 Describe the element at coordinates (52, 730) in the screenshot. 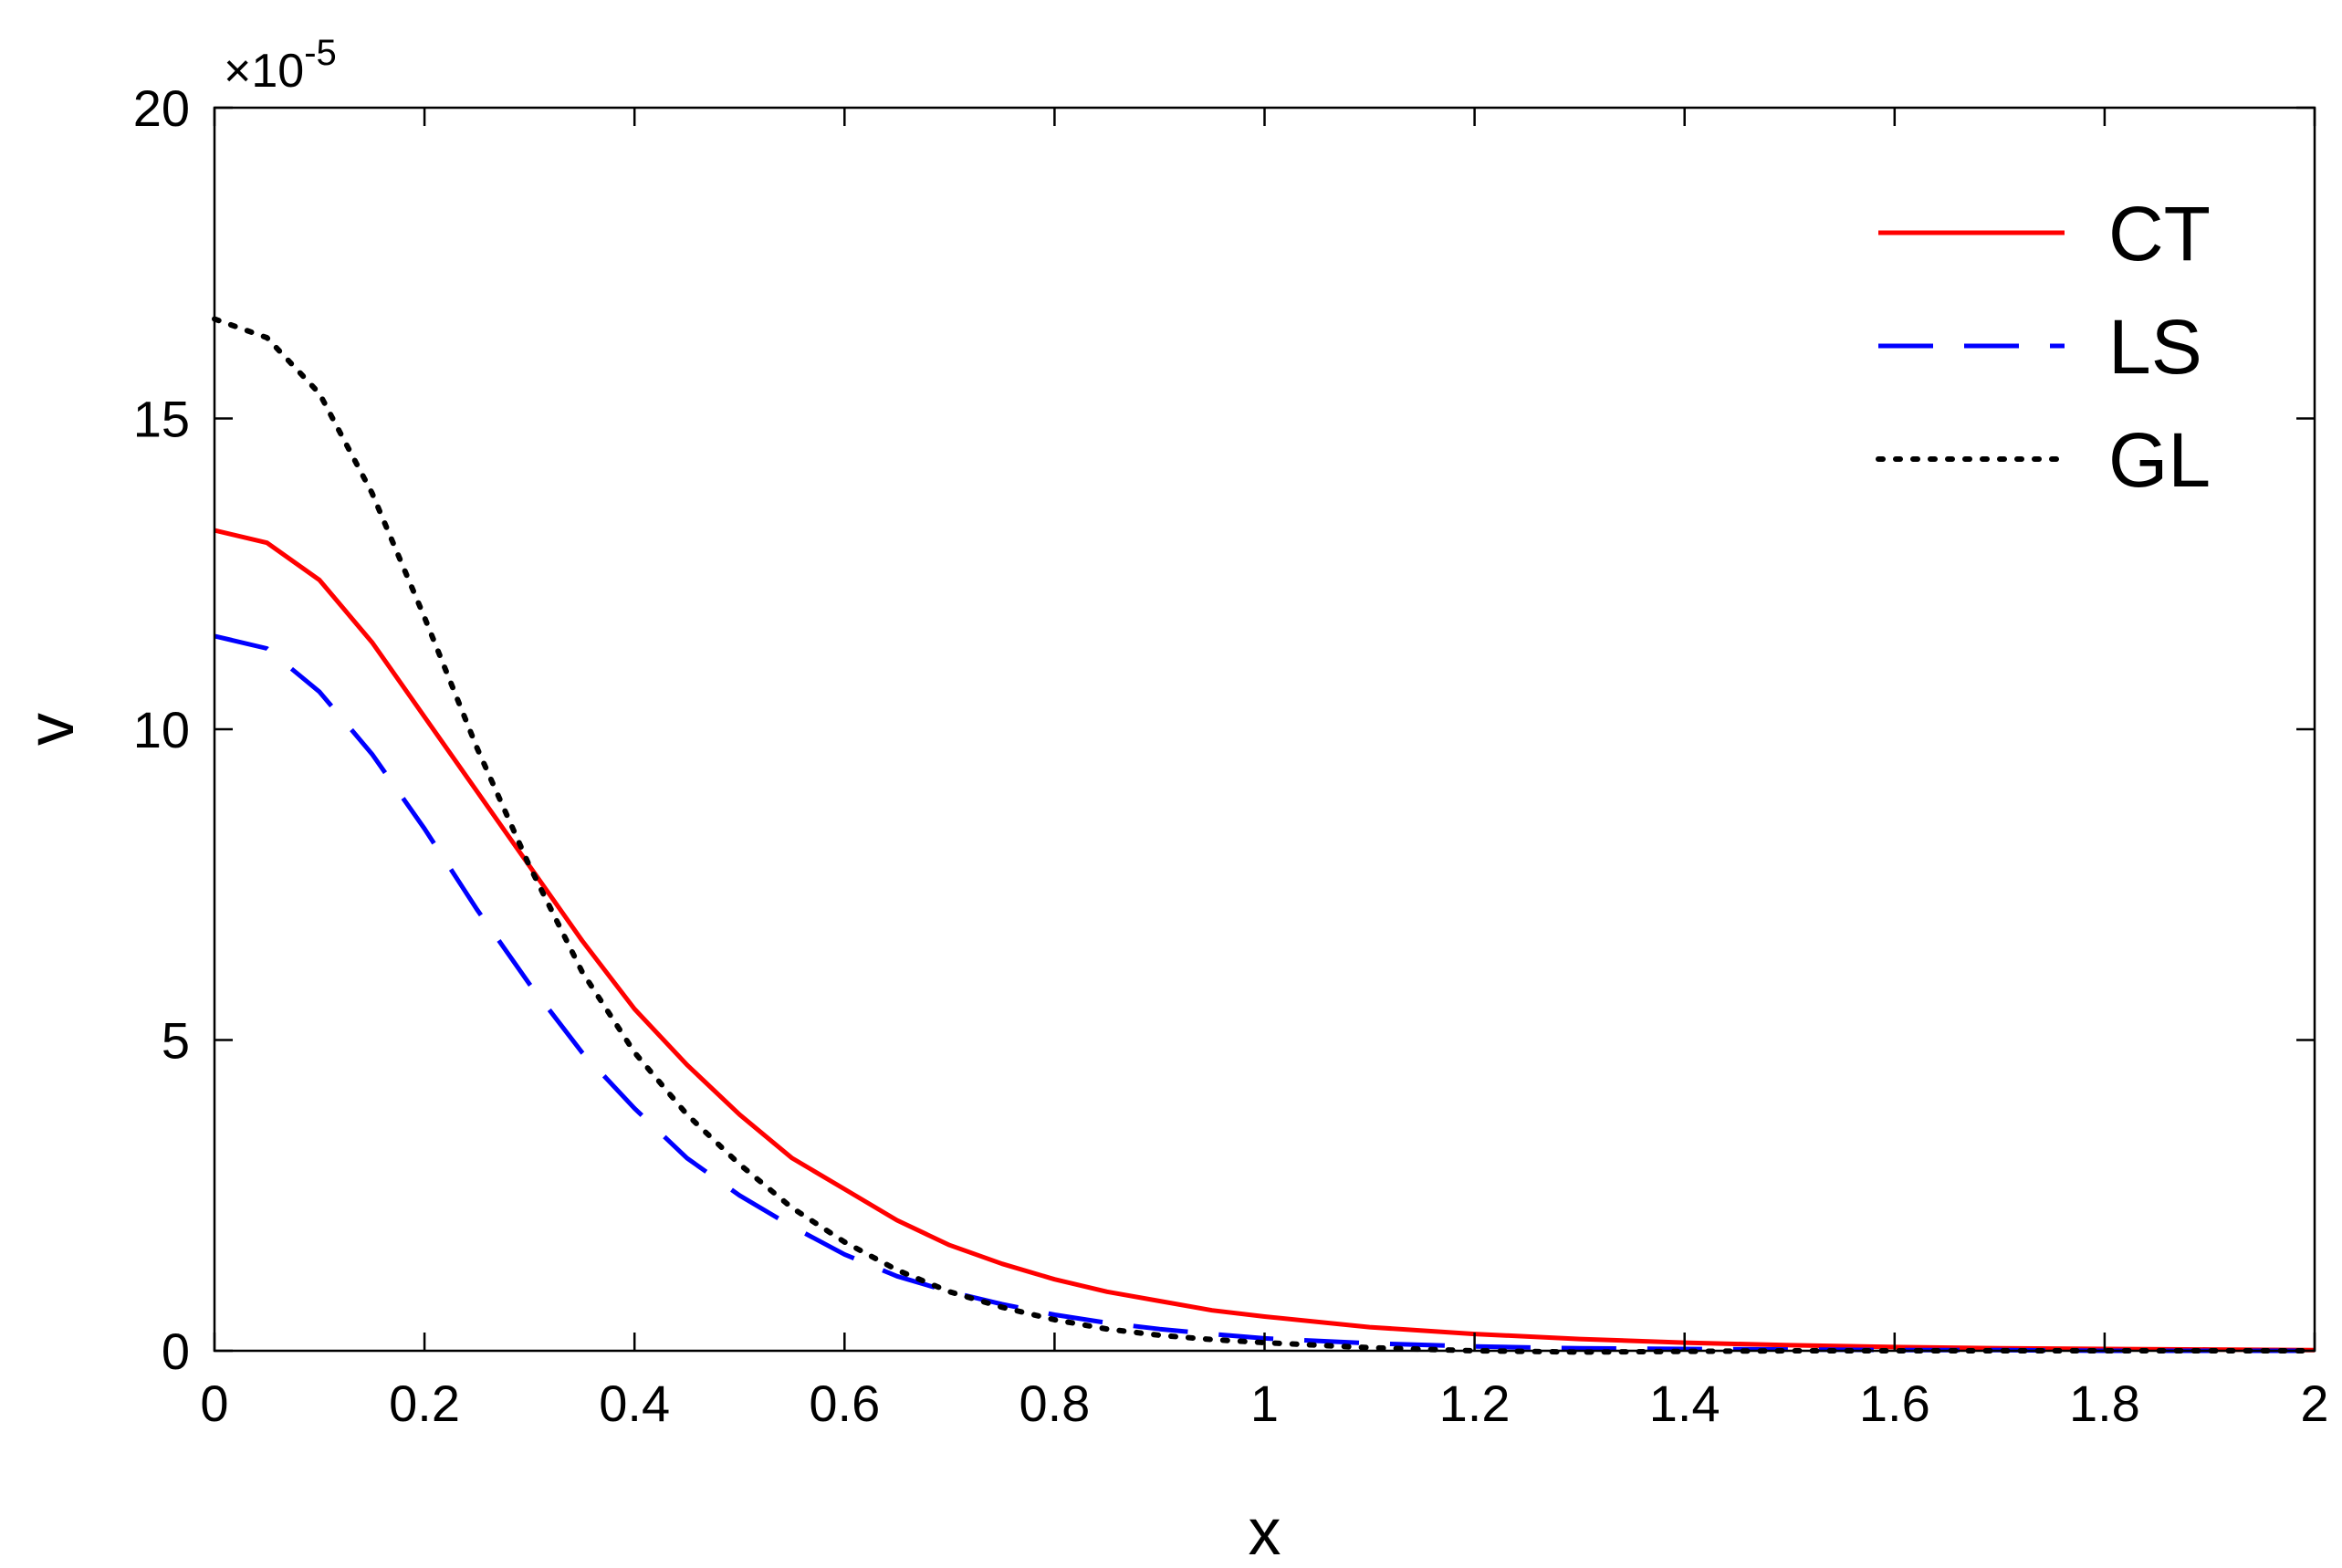

I see `y-axis-label: v` at that location.